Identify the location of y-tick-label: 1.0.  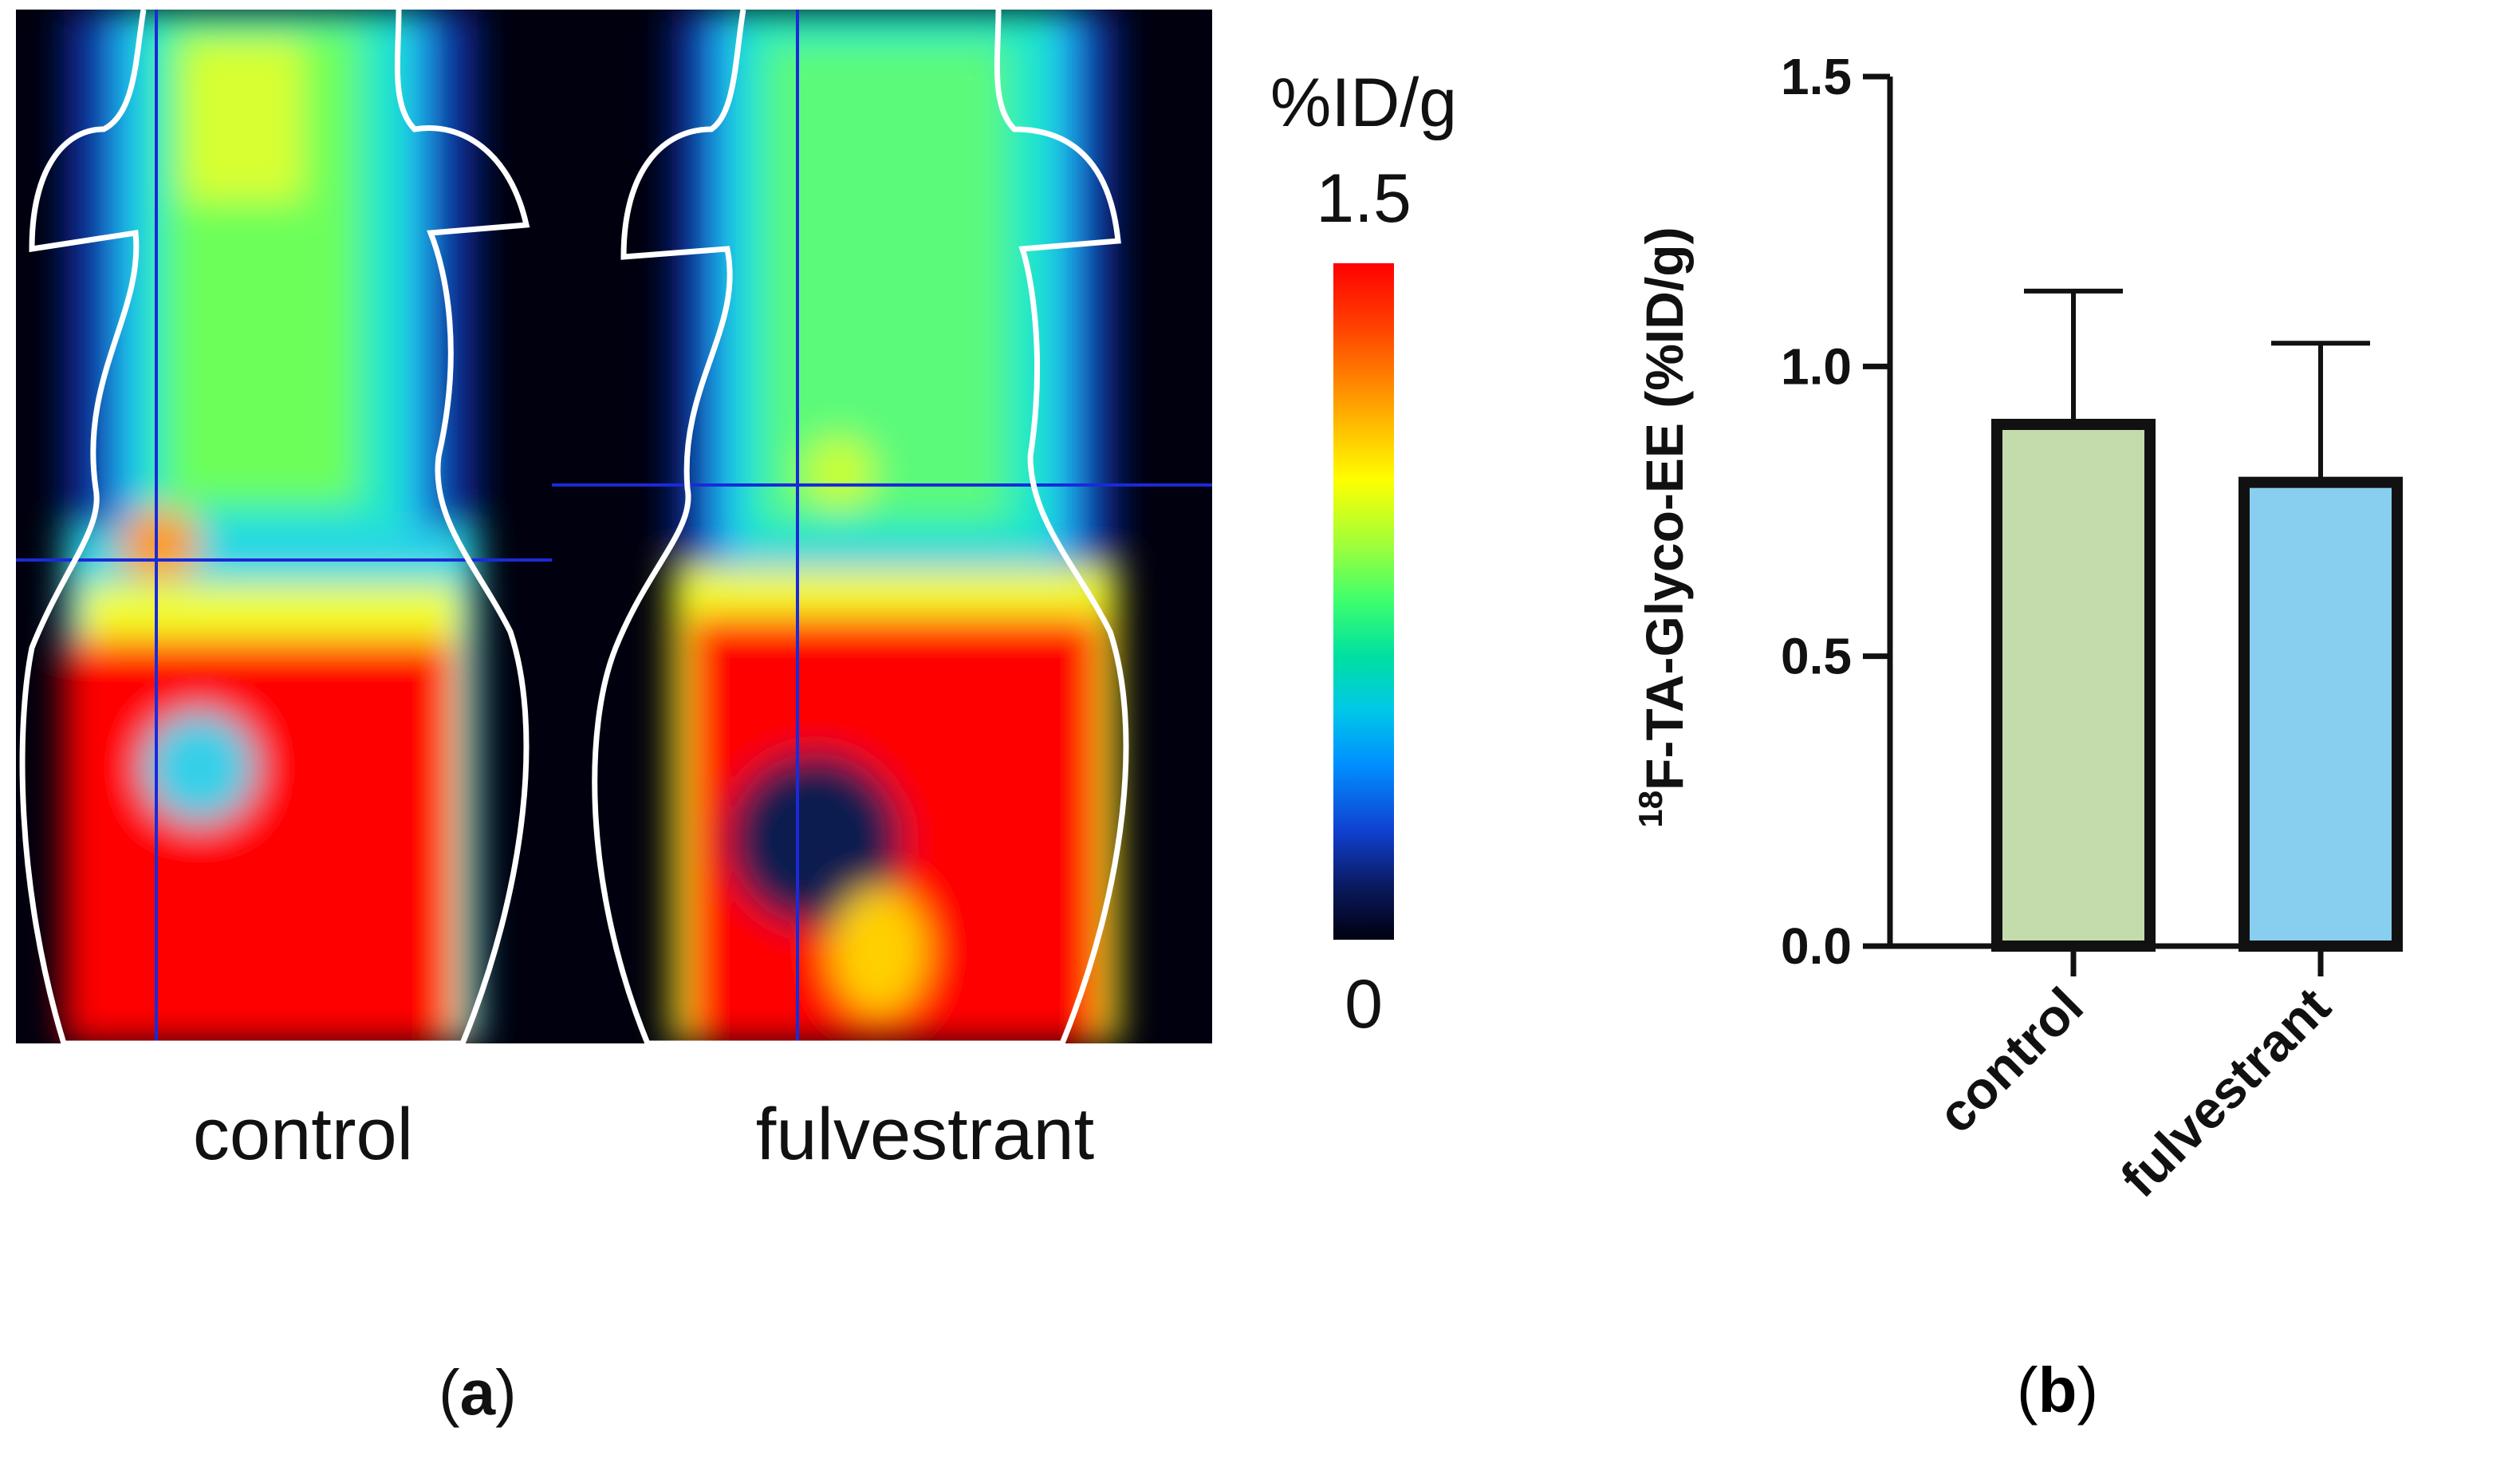
(1817, 366).